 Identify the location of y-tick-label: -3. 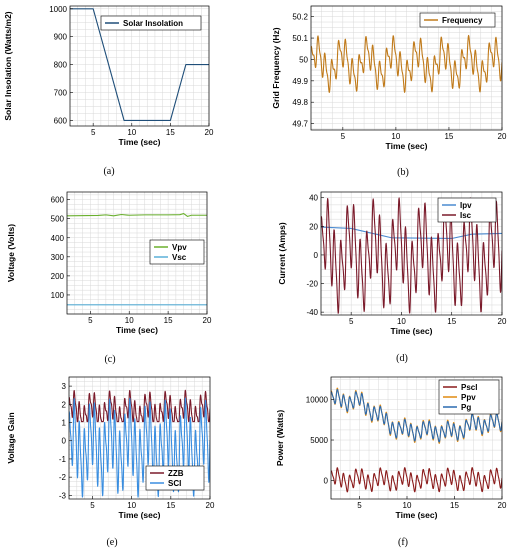
(63, 495).